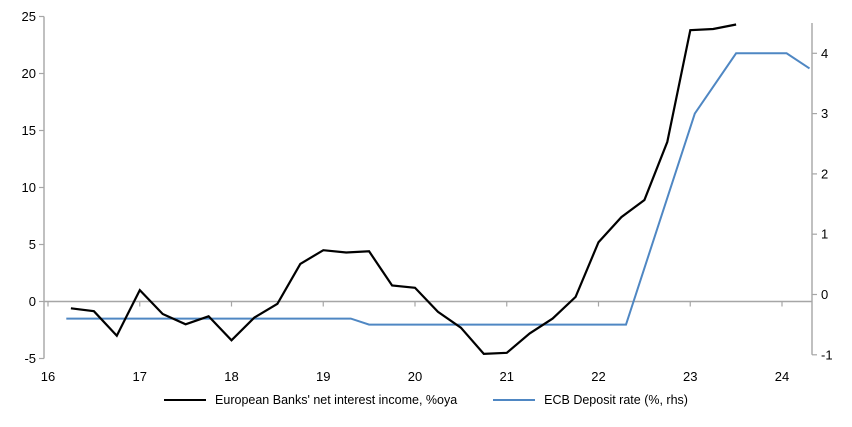 This screenshot has width=852, height=427. I want to click on legend-item-ecb-deposit-rate: ECB Deposit rate (%, rhs), so click(590, 400).